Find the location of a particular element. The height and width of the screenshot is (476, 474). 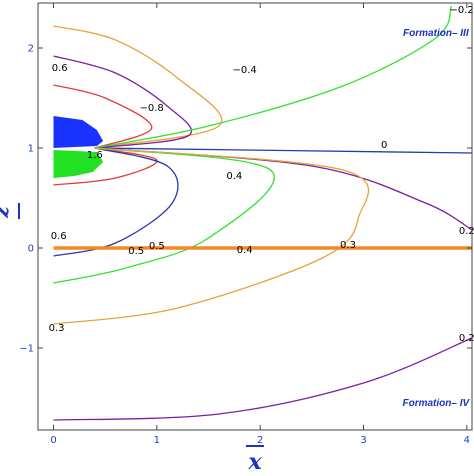

contour-label-6: 0.4 is located at coordinates (234, 176).